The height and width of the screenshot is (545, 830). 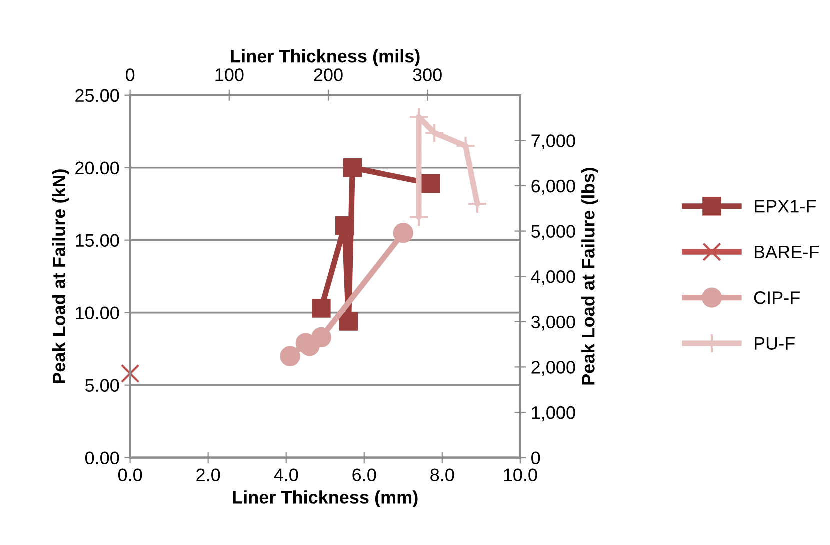 I want to click on x2-tick-label: 0, so click(x=130, y=75).